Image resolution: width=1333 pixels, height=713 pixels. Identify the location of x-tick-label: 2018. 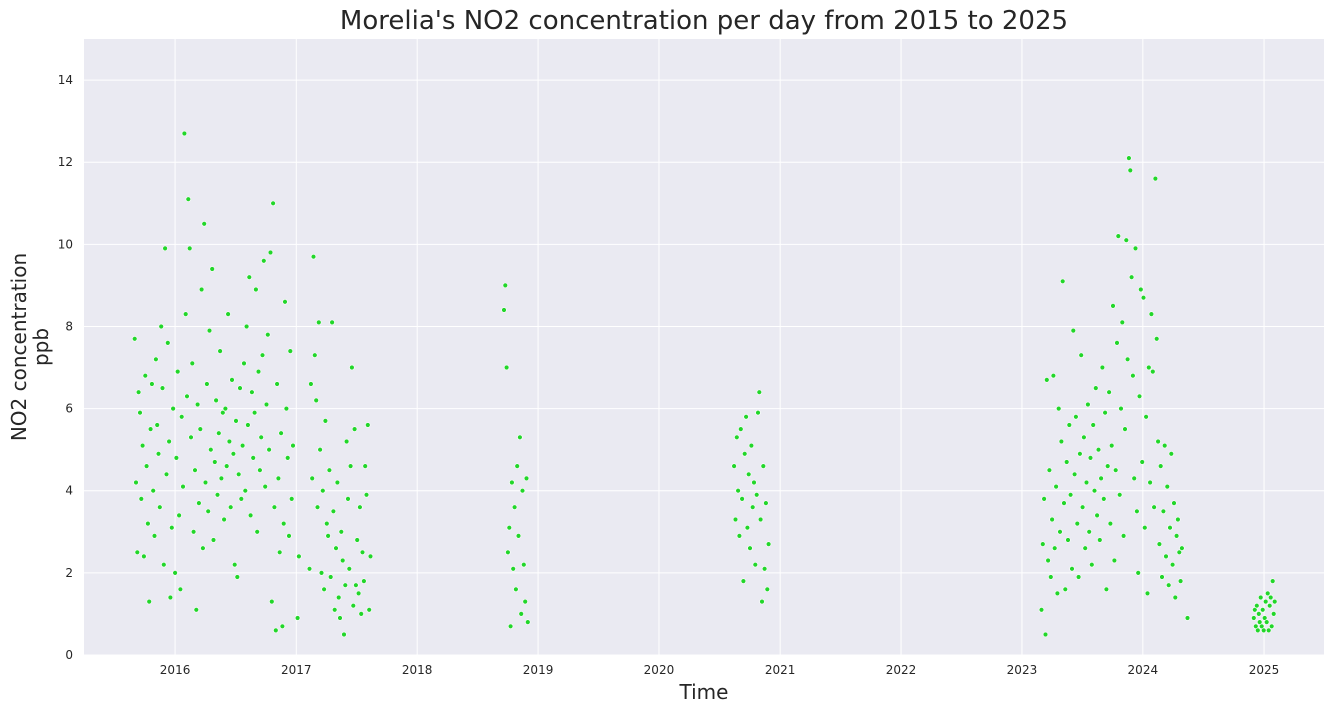
(417, 670).